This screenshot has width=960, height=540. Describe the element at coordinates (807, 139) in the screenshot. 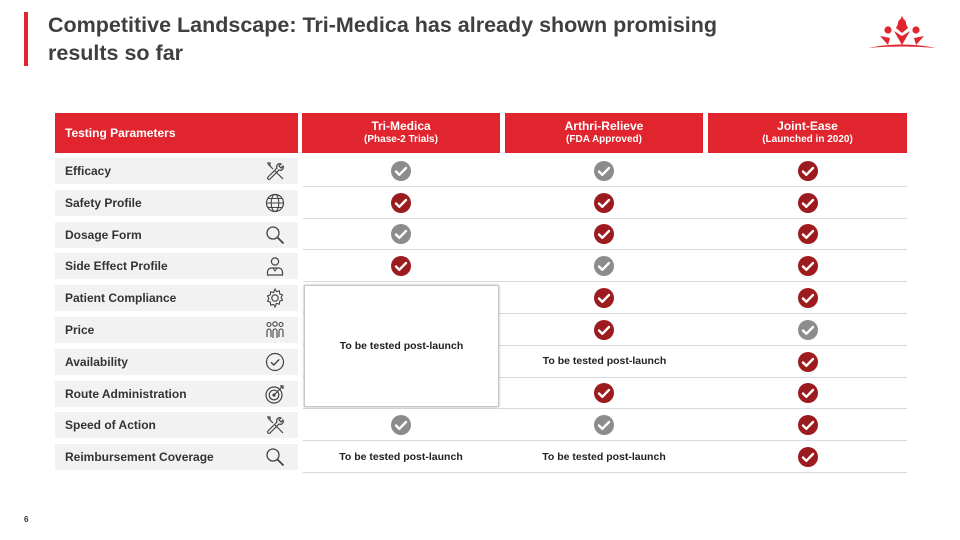

I see `column-status: (Launched in 2020)` at that location.